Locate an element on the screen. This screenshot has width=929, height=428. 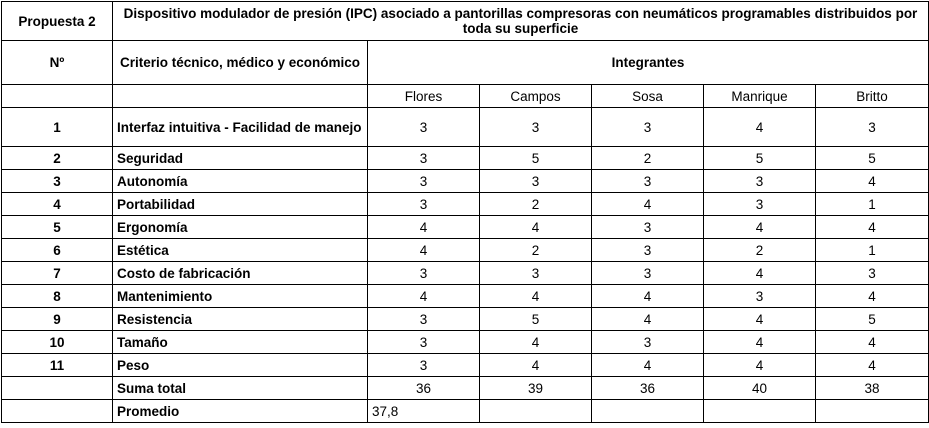
total-value: 38 is located at coordinates (872, 388).